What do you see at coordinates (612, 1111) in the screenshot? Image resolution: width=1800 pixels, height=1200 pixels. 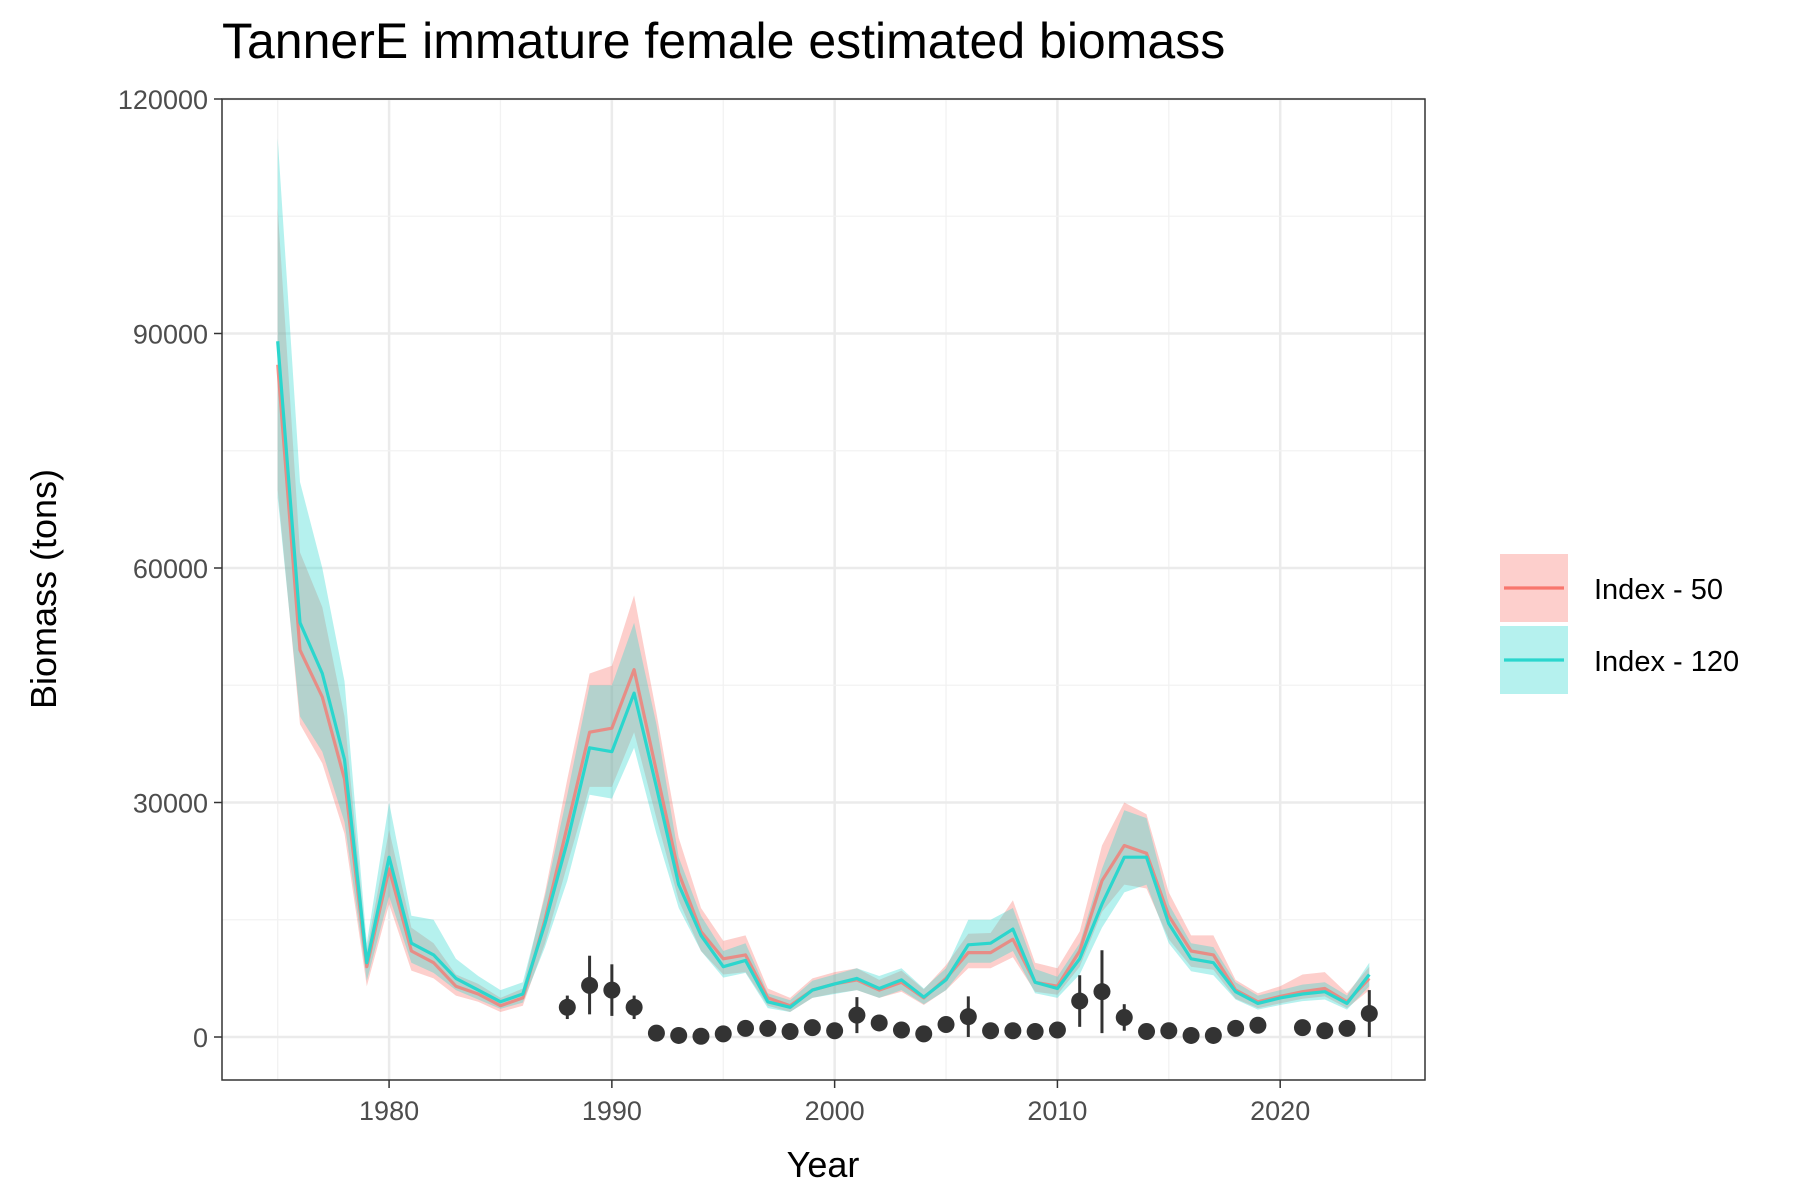 I see `x-tick-label: 1990` at bounding box center [612, 1111].